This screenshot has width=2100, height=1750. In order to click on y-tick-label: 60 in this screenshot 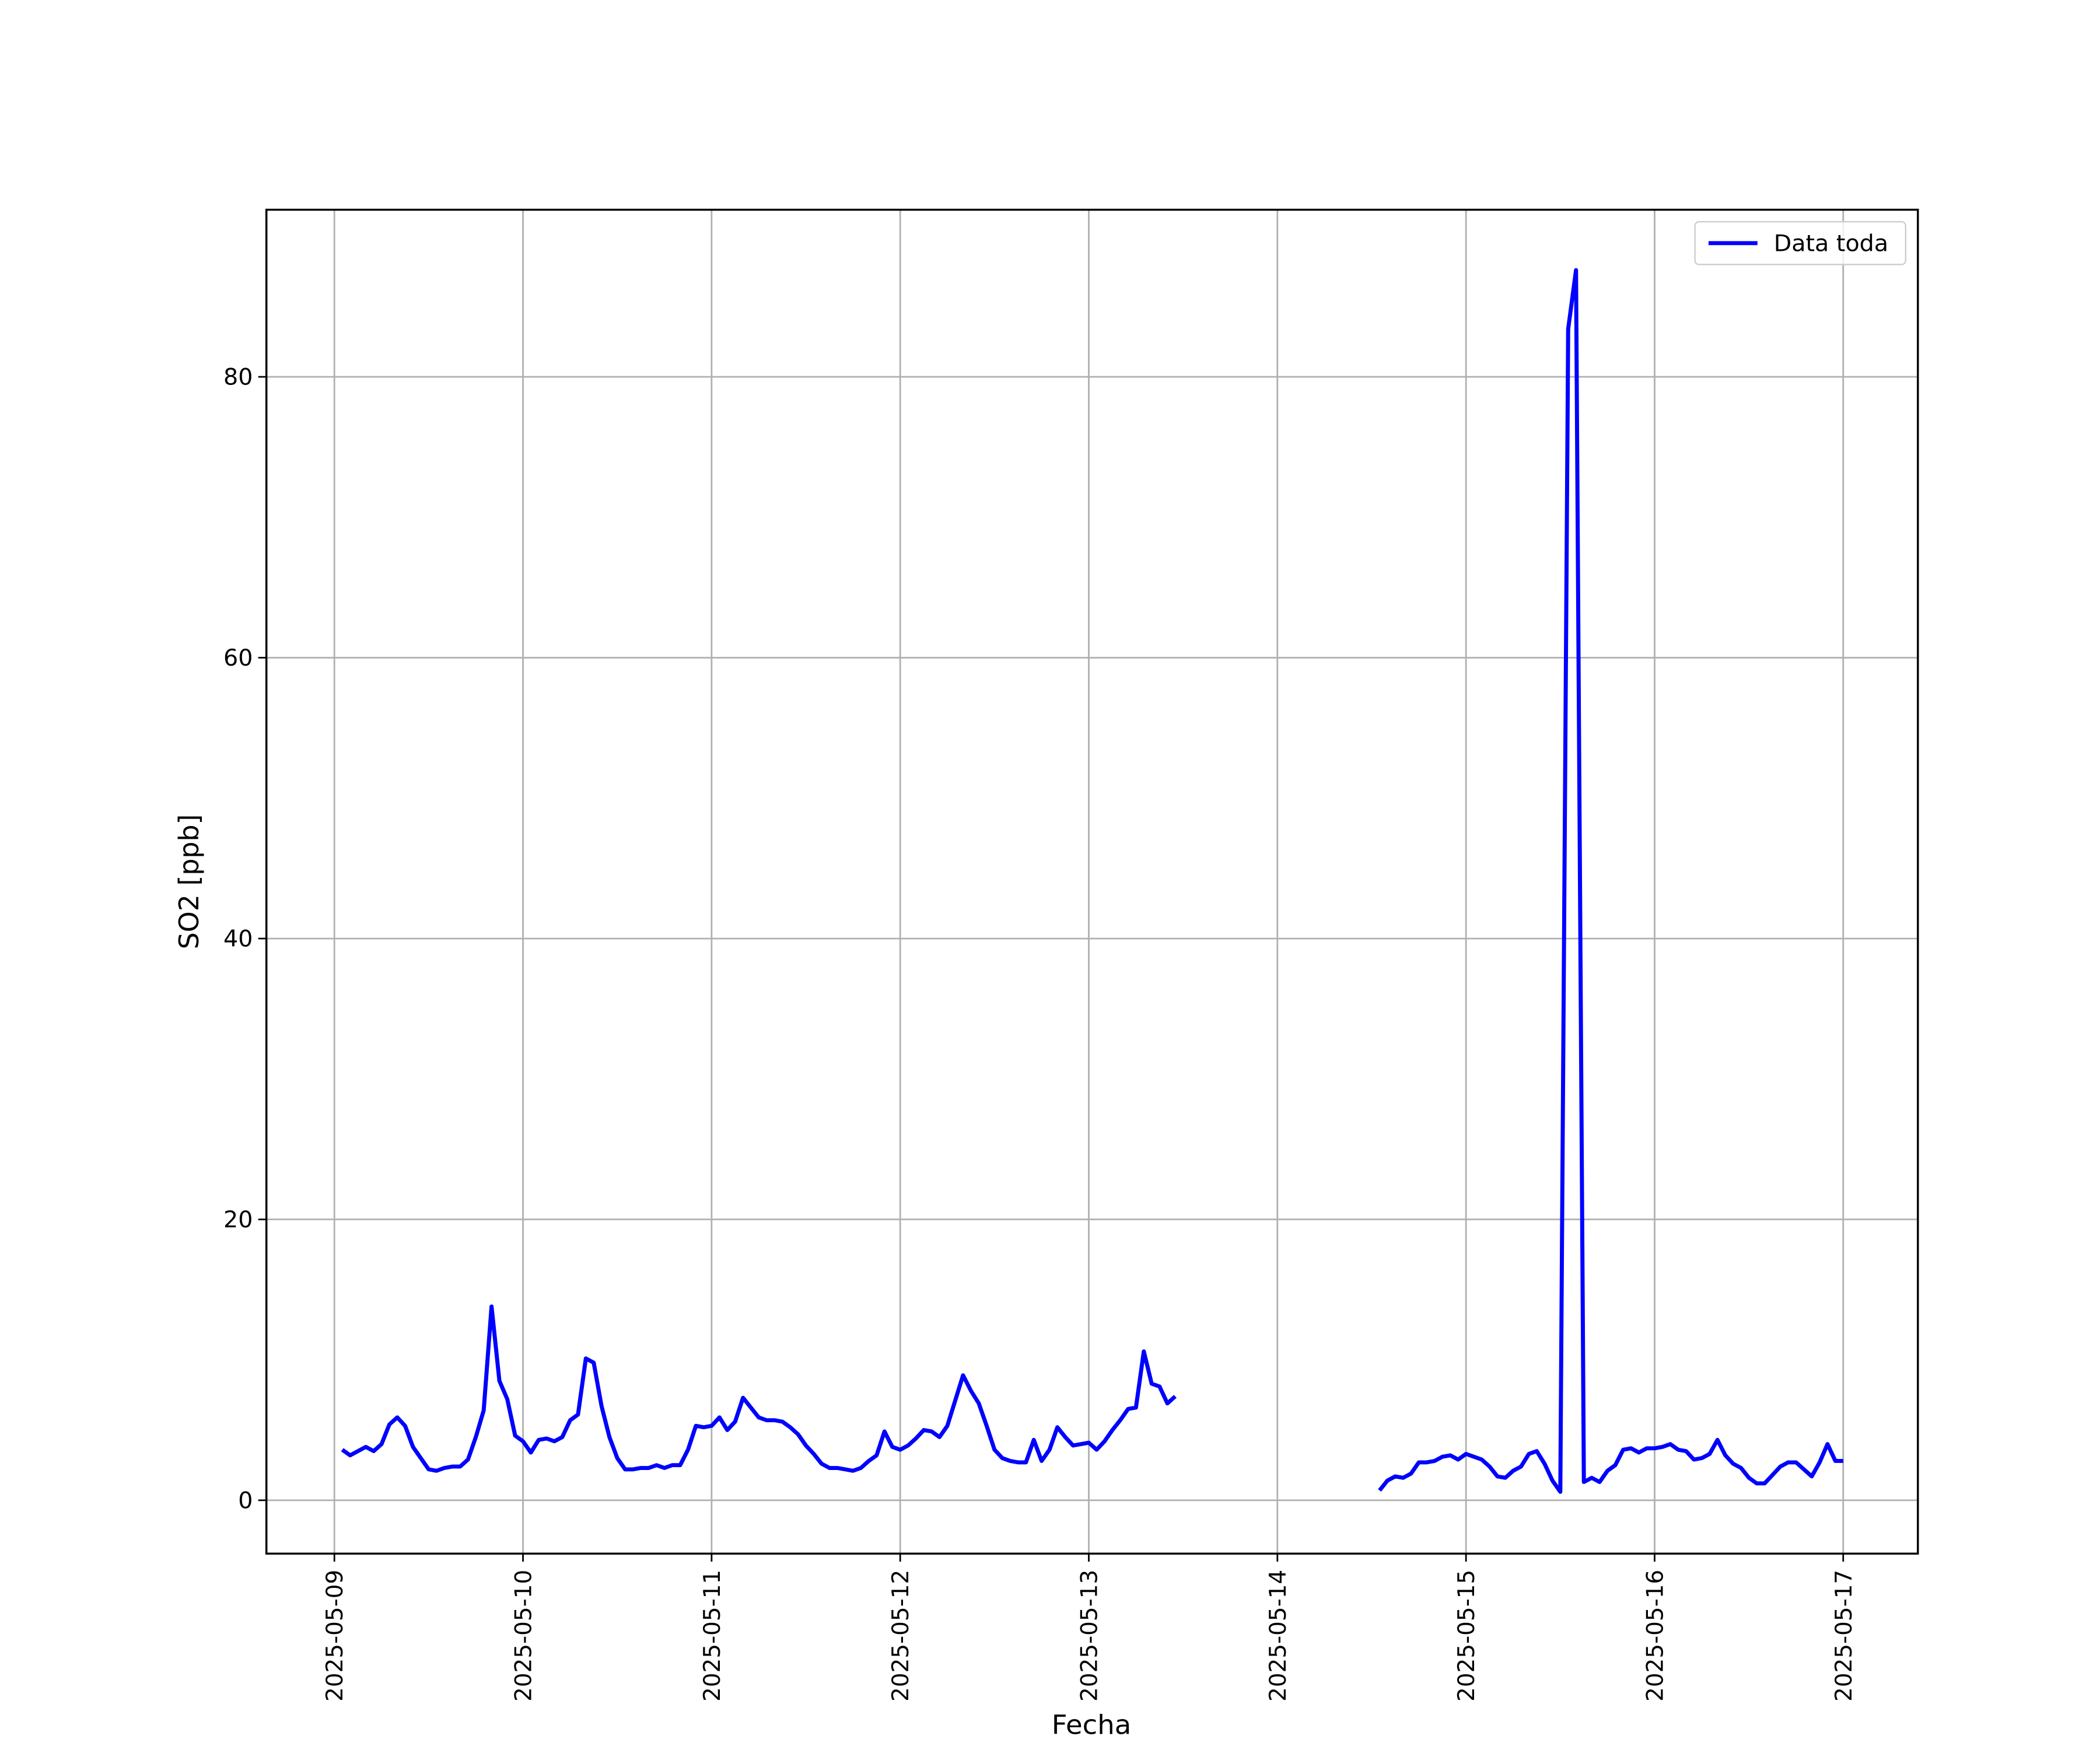, I will do `click(238, 659)`.